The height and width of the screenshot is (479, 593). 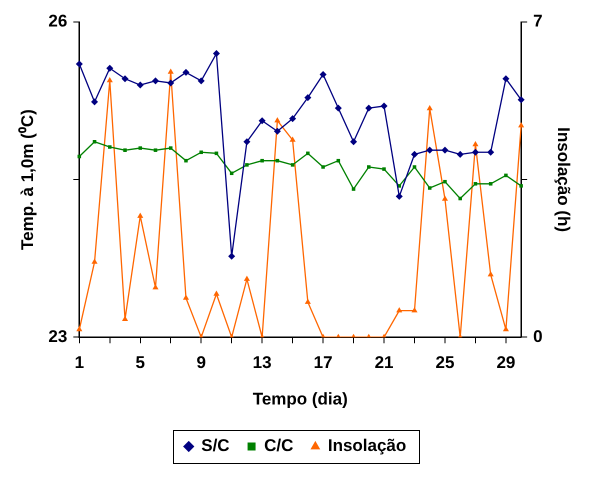 What do you see at coordinates (27, 179) in the screenshot?
I see `y-axis-title: Temp. à 1,0m (⁰C)` at bounding box center [27, 179].